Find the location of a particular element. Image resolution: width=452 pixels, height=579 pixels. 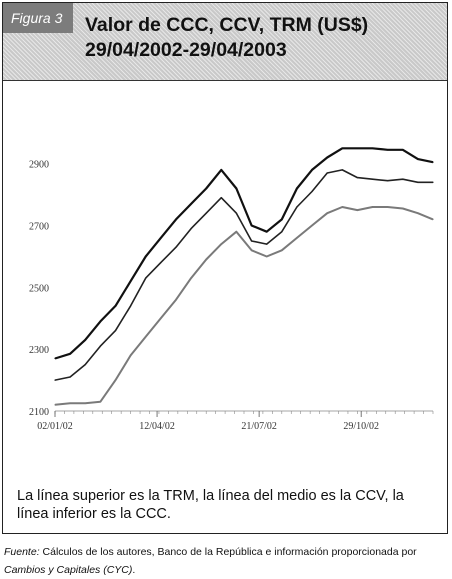

figure-title-line1: Valor de CCC, CCV, TRM (US$) is located at coordinates (227, 25).